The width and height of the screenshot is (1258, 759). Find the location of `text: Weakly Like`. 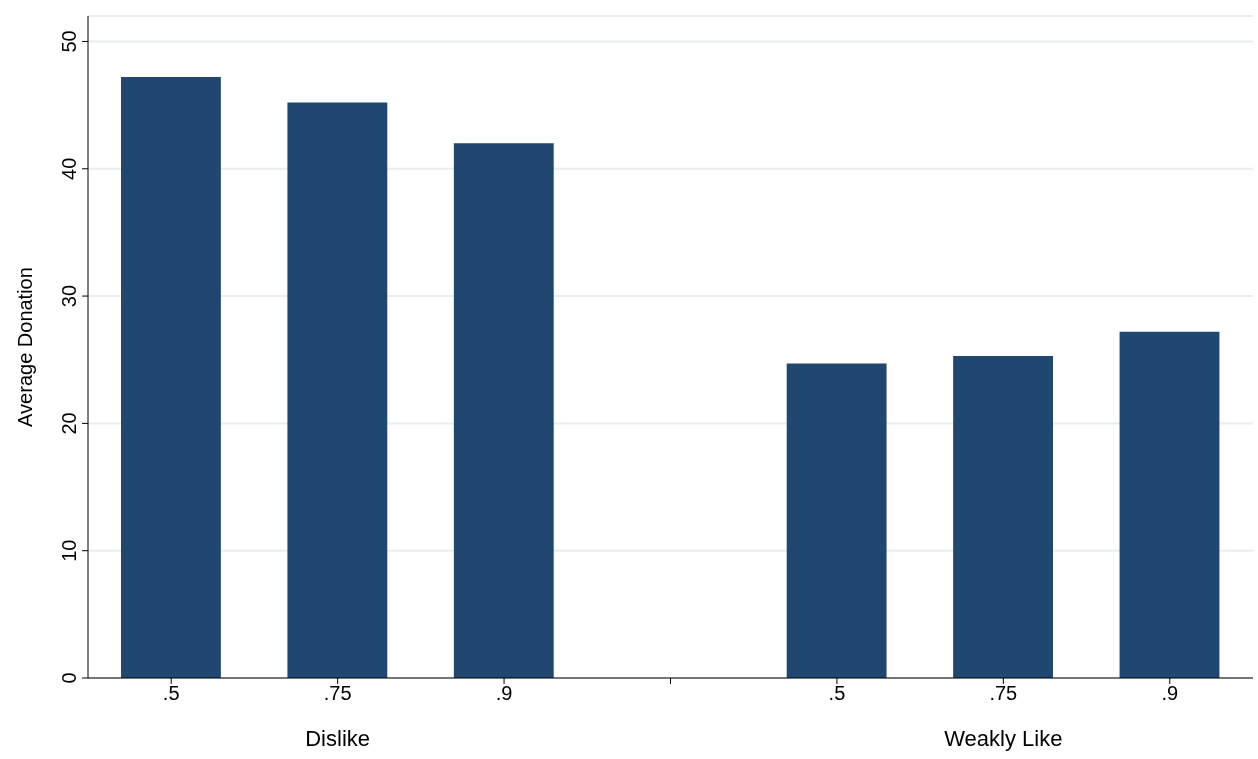

text: Weakly Like is located at coordinates (1003, 739).